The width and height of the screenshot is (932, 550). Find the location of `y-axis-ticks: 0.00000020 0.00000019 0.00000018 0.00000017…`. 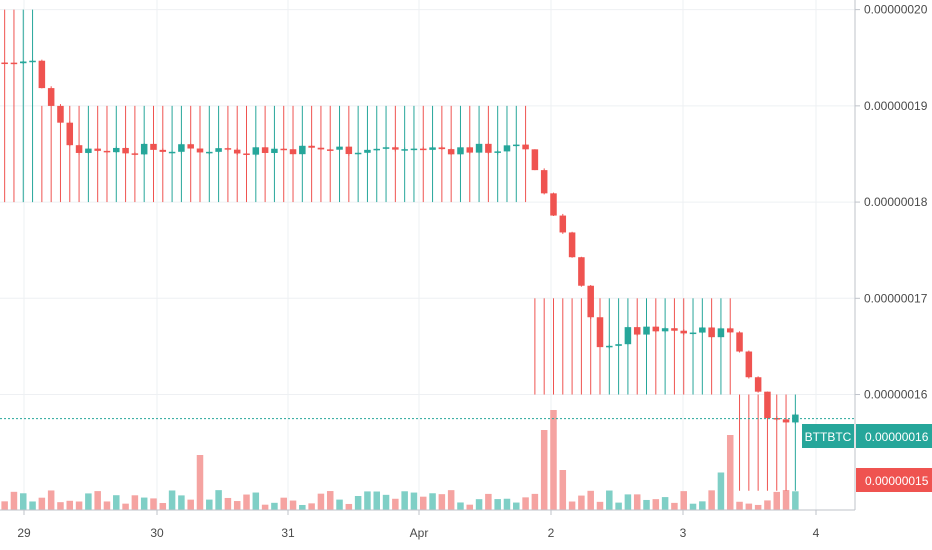

y-axis-ticks: 0.00000020 0.00000019 0.00000018 0.00000017… is located at coordinates (891, 202).